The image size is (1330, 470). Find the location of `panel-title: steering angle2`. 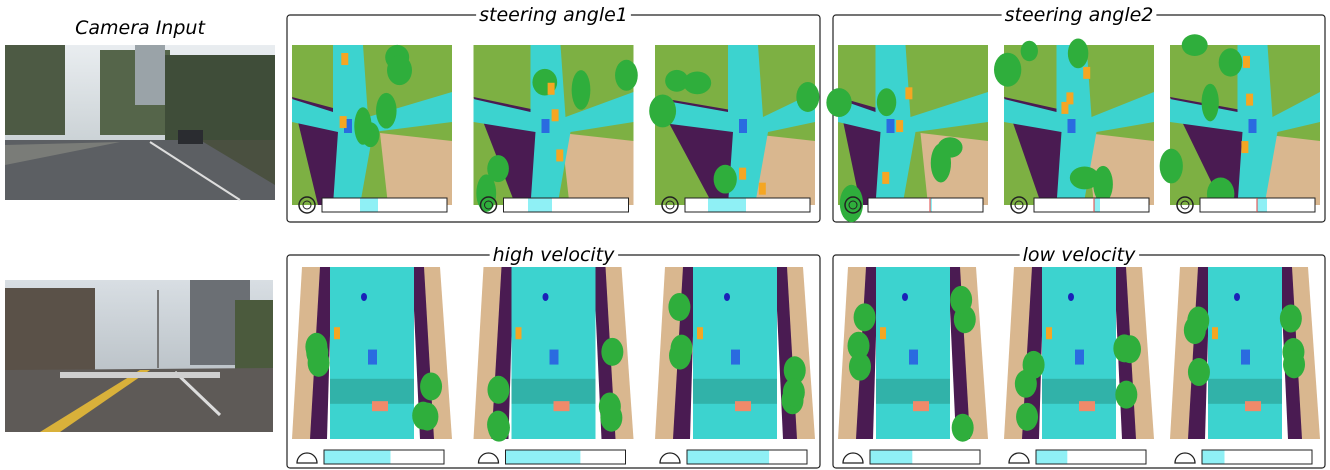

panel-title: steering angle2 is located at coordinates (1079, 15).